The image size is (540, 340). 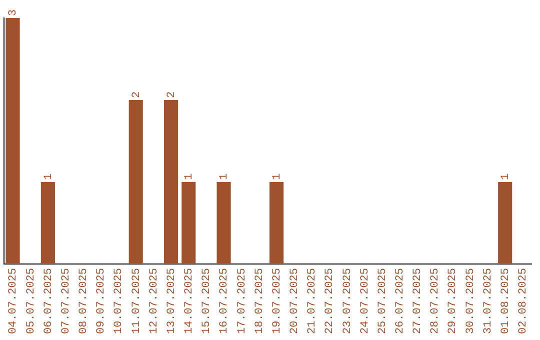 What do you see at coordinates (453, 301) in the screenshot?
I see `x-tick-label: 29.07.2025` at bounding box center [453, 301].